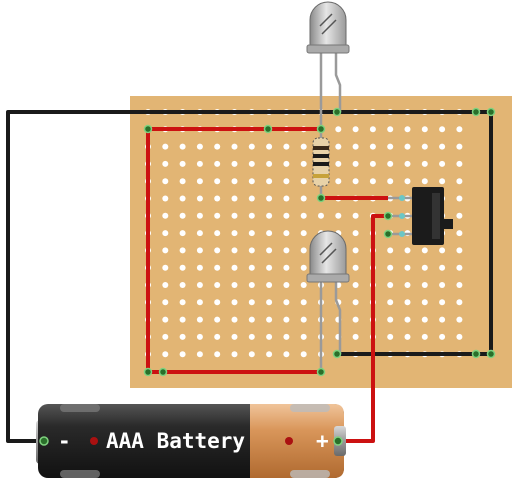  What do you see at coordinates (297, 441) in the screenshot?
I see `battery-cap` at bounding box center [297, 441].